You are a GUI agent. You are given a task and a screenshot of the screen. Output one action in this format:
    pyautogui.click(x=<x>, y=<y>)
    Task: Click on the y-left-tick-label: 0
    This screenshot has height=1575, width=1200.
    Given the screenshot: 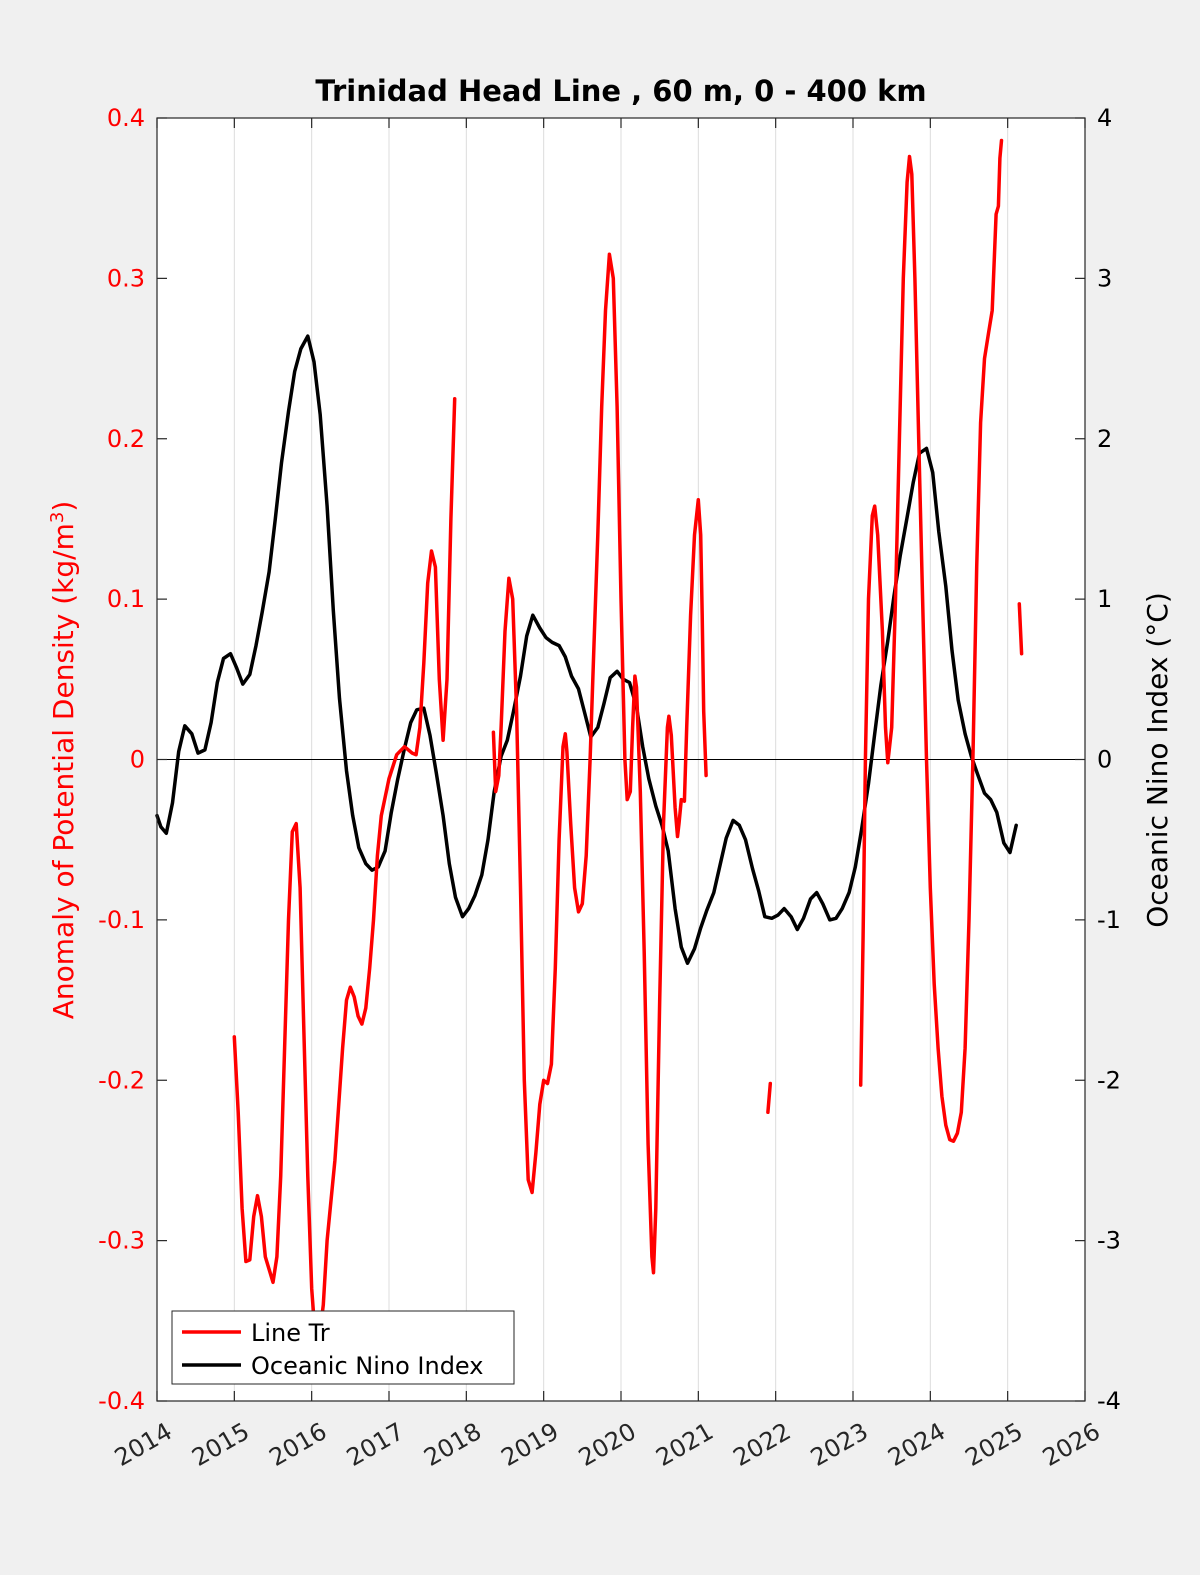 What is the action you would take?
    pyautogui.click(x=137, y=760)
    